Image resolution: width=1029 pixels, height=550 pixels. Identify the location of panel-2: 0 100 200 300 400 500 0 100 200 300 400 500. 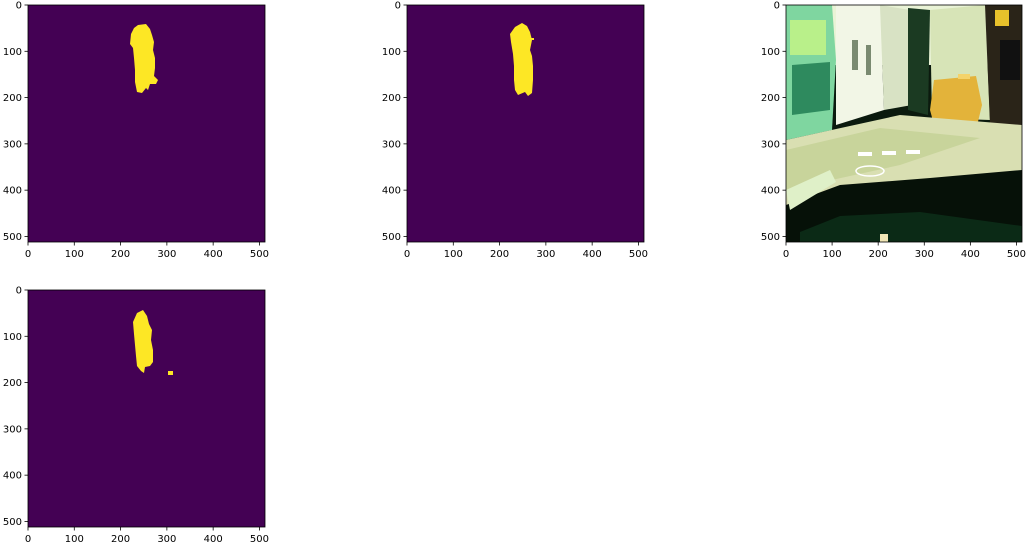
(515, 131).